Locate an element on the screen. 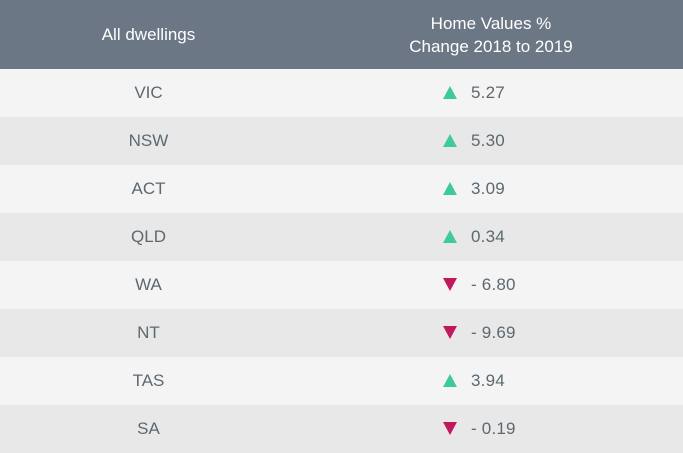 This screenshot has height=453, width=683. table-row: TAS 3.94 is located at coordinates (341, 381).